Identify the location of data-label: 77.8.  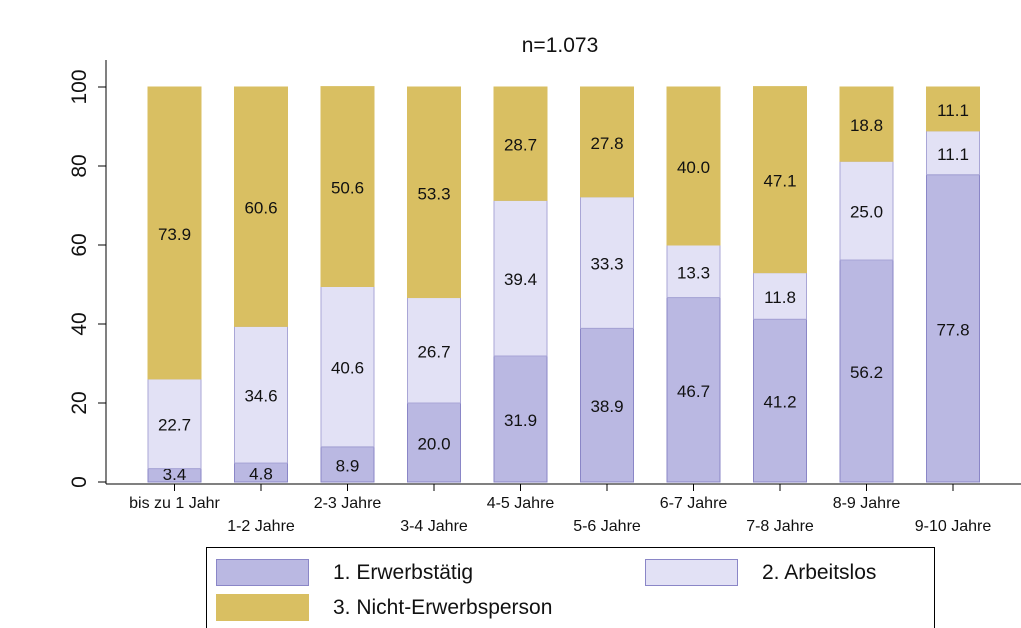
(952, 329).